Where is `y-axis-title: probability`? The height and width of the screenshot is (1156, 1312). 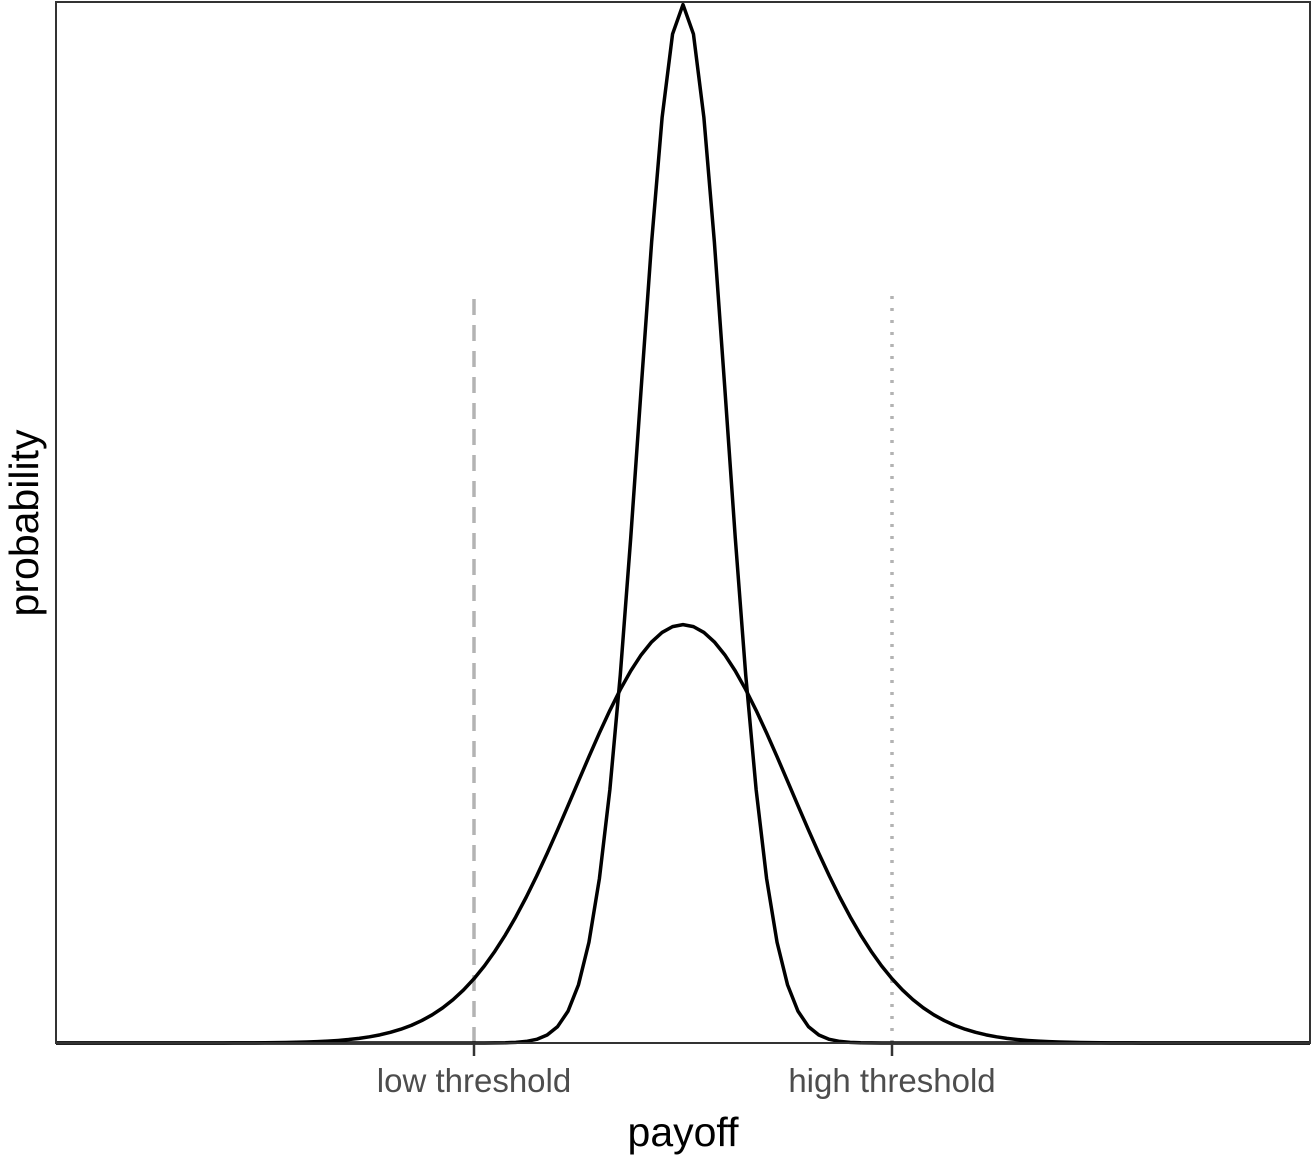 y-axis-title: probability is located at coordinates (24, 522).